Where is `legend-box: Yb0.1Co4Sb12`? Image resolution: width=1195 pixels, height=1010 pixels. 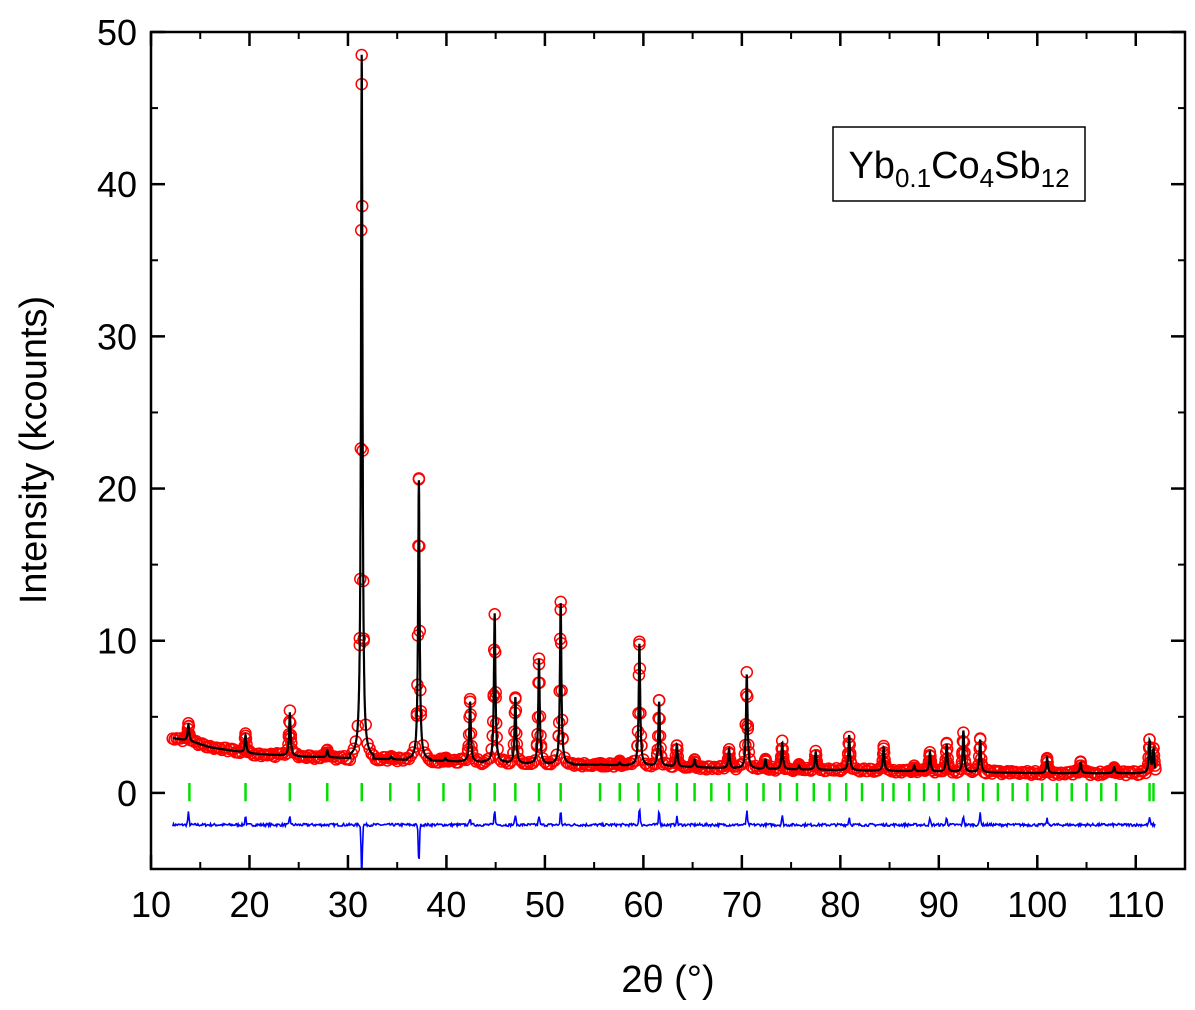
legend-box: Yb0.1Co4Sb12 is located at coordinates (959, 164).